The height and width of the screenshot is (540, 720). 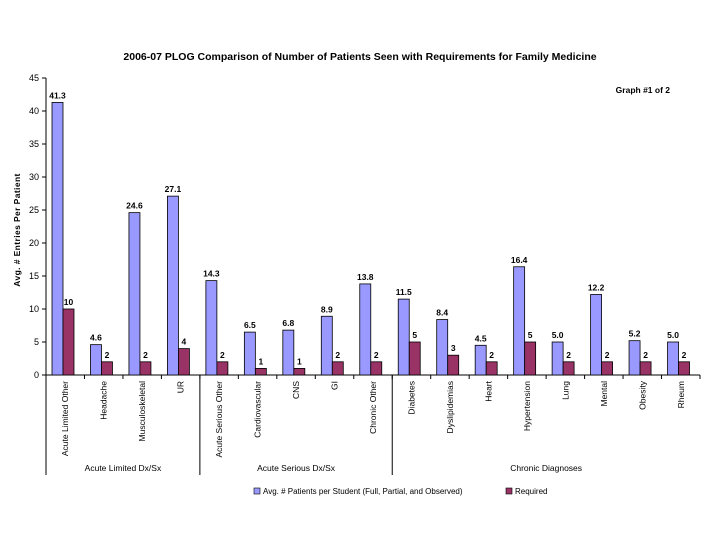 I want to click on y-tick-label: 40, so click(x=34, y=111).